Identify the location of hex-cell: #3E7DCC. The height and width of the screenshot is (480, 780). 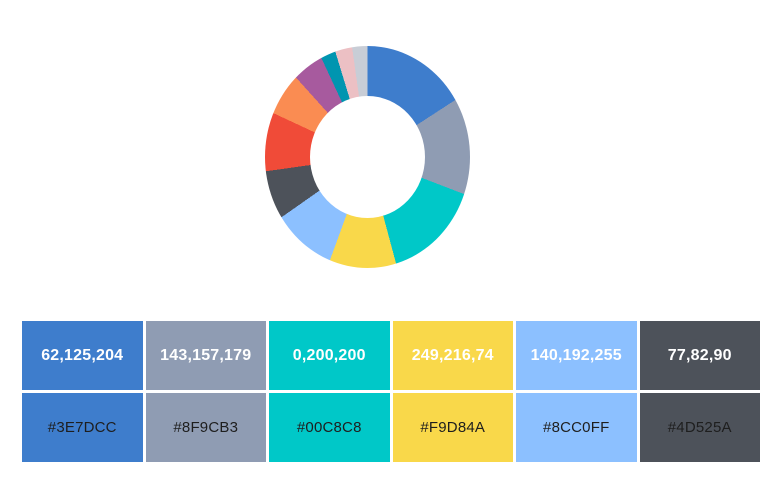
(82, 427).